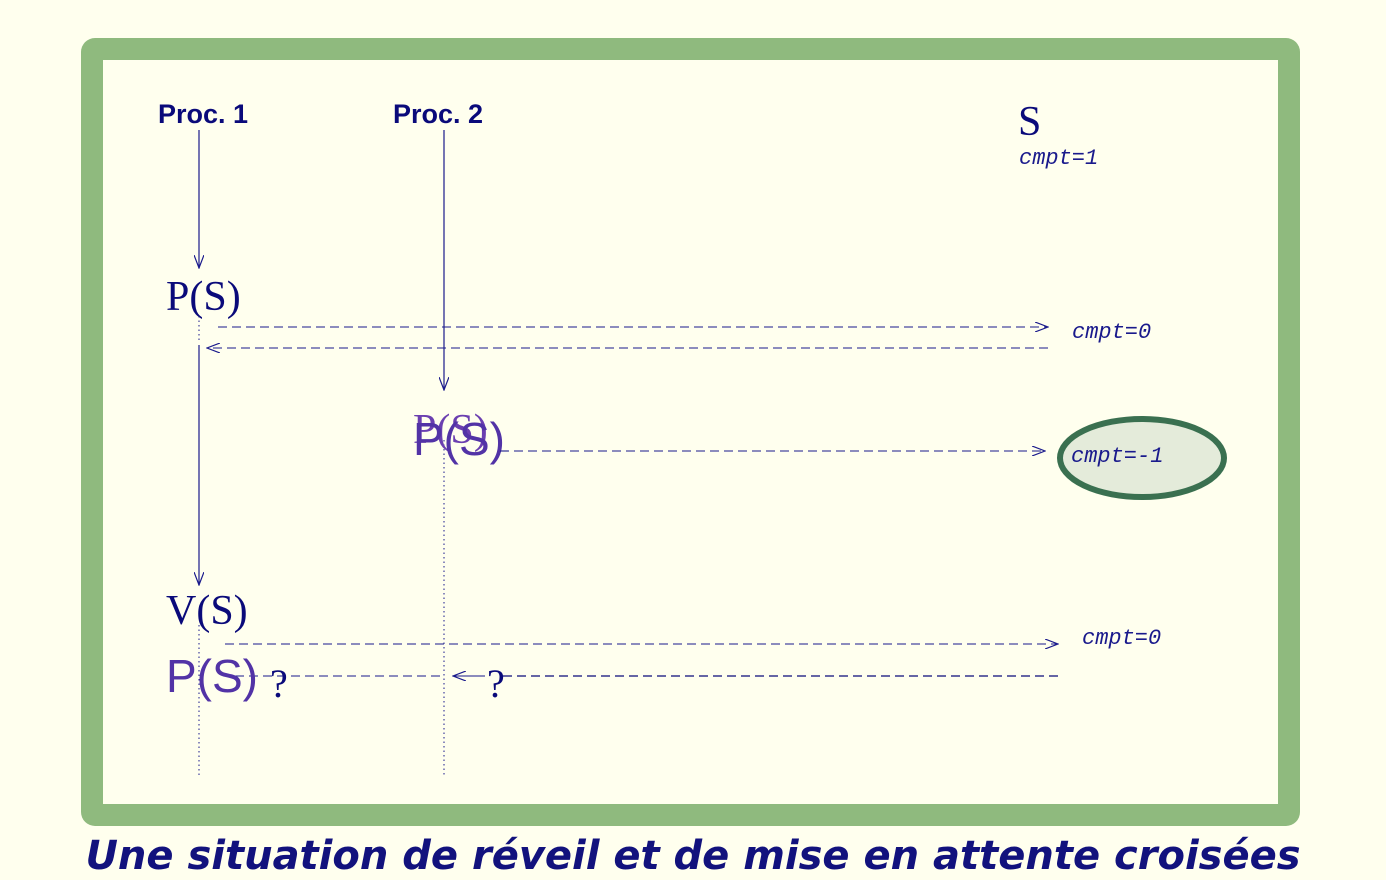 The height and width of the screenshot is (880, 1386). What do you see at coordinates (1111, 332) in the screenshot?
I see `counter-after-p1: cmpt=0` at bounding box center [1111, 332].